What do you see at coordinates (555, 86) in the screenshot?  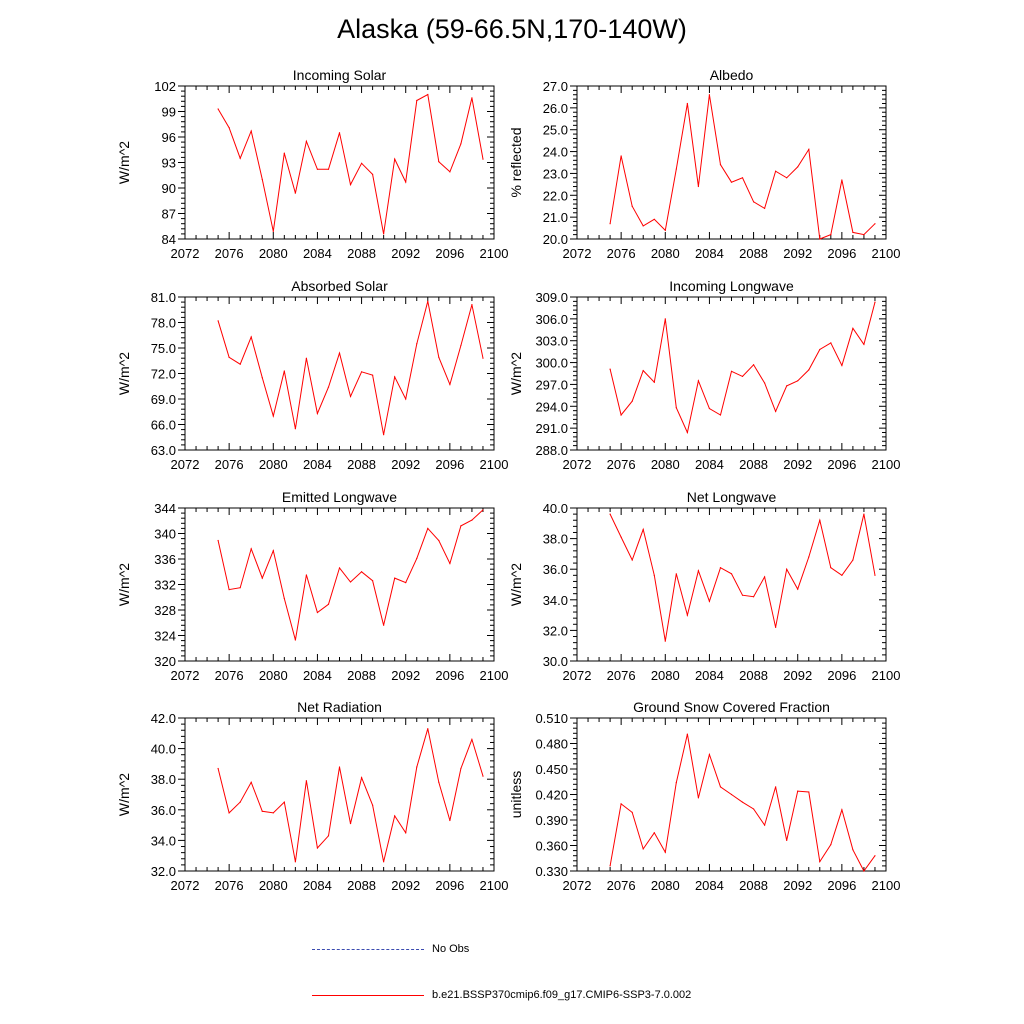 I see `y-tick-label: 27.0` at bounding box center [555, 86].